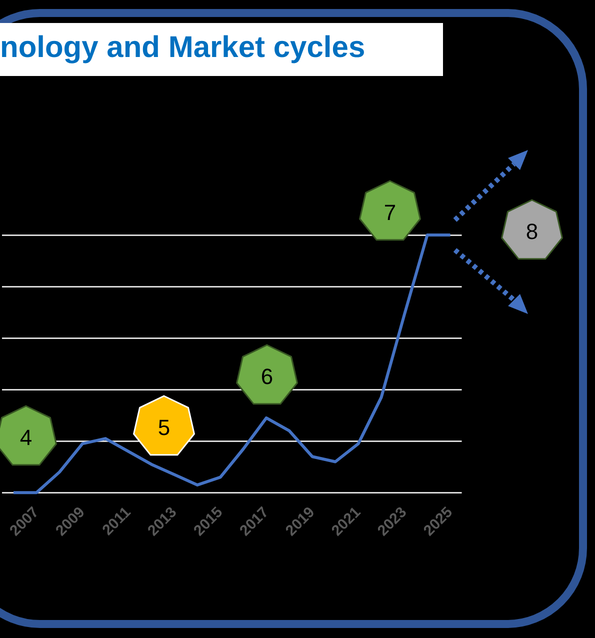 The width and height of the screenshot is (595, 638). What do you see at coordinates (26, 438) in the screenshot?
I see `annotation: 4` at bounding box center [26, 438].